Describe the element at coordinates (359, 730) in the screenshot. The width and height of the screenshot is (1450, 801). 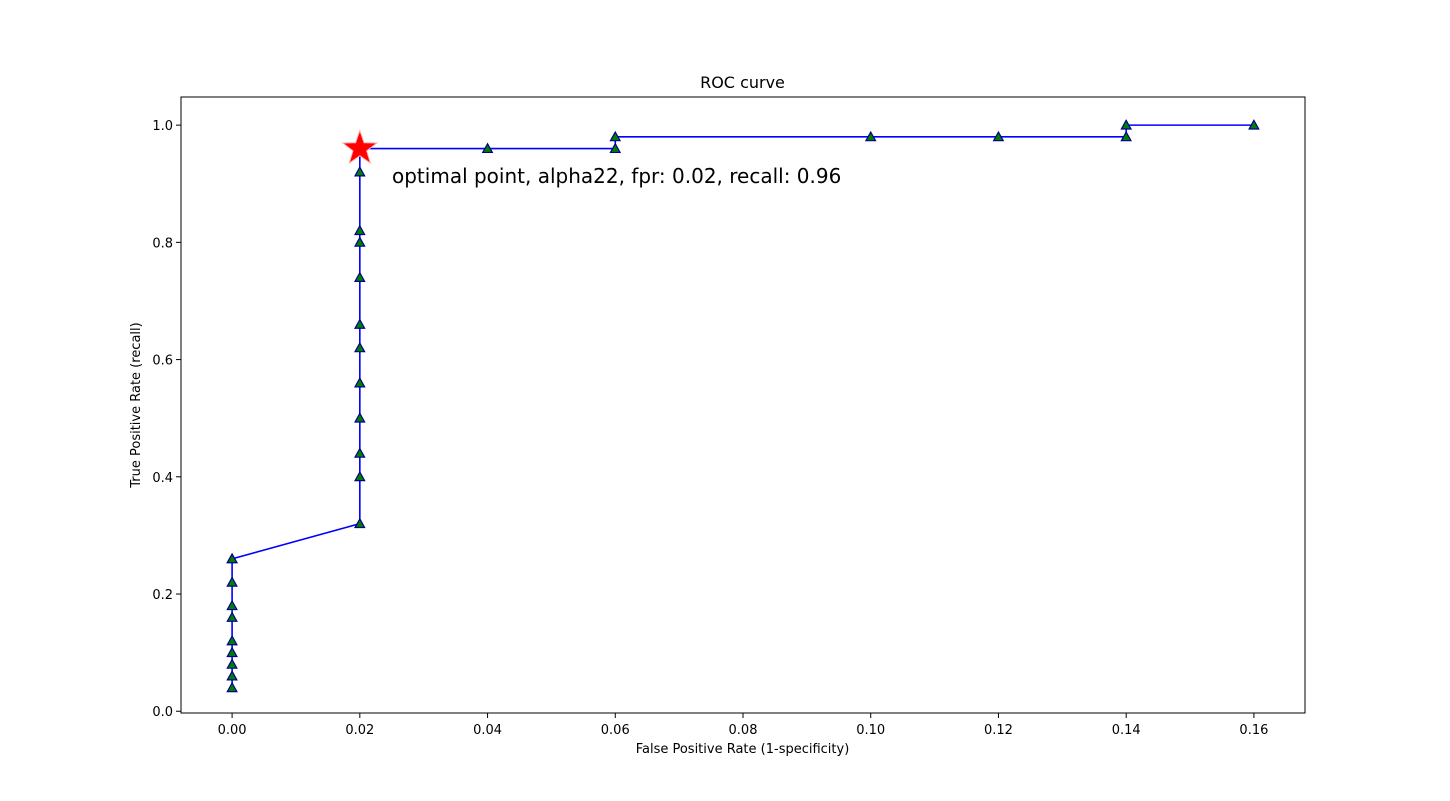
I see `x-tick-label: 0.02` at that location.